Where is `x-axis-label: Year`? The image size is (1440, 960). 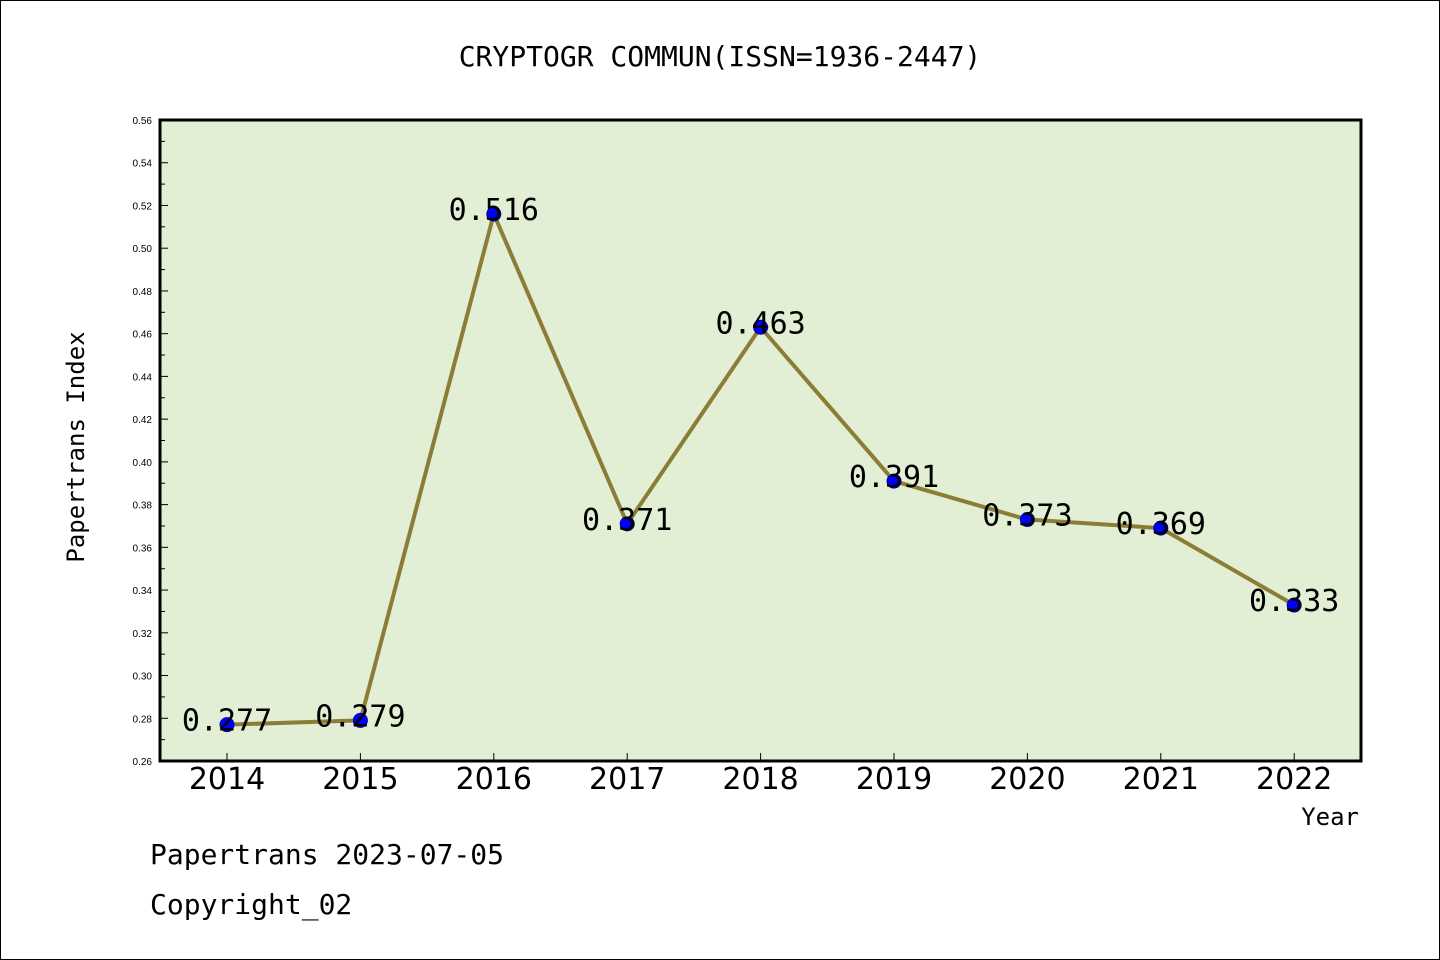 x-axis-label: Year is located at coordinates (1330, 817).